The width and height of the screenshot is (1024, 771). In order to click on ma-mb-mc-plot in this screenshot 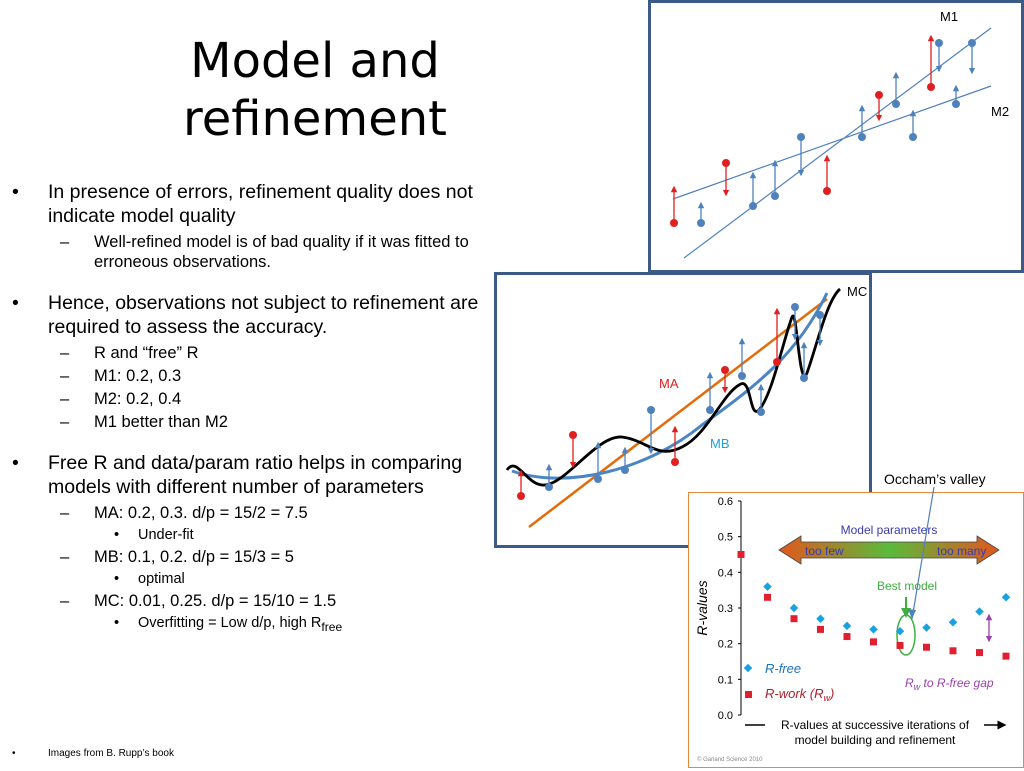, I will do `click(673, 407)`.